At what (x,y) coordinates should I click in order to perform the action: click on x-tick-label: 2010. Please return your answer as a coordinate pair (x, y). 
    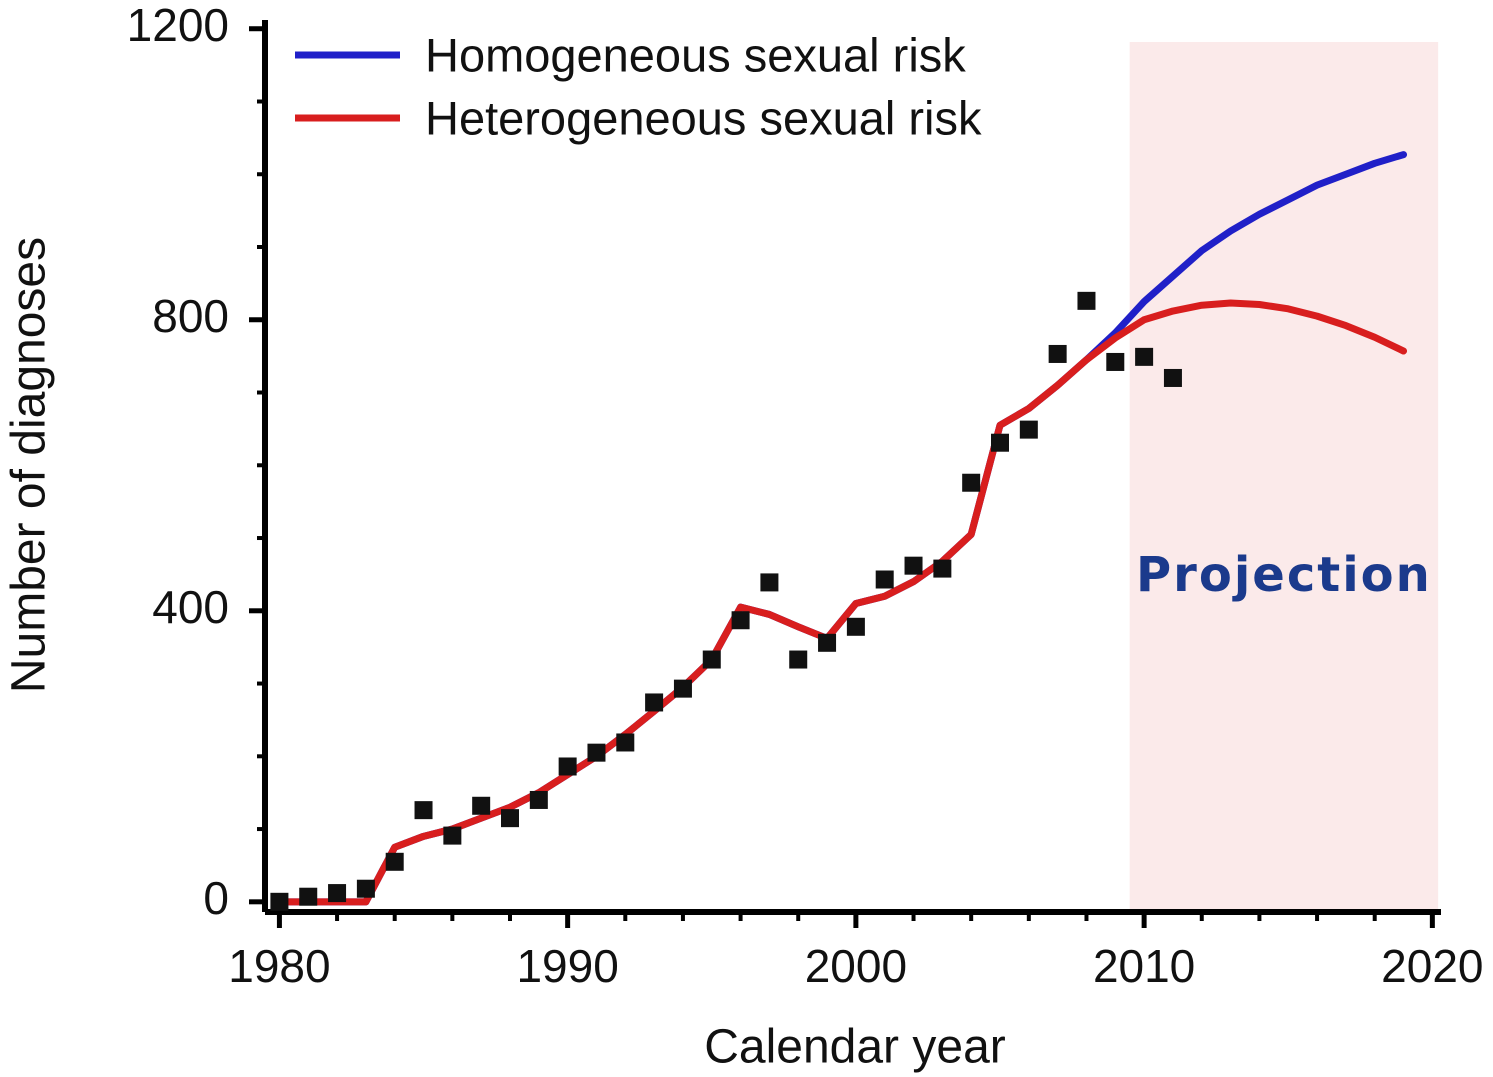
    Looking at the image, I should click on (1144, 966).